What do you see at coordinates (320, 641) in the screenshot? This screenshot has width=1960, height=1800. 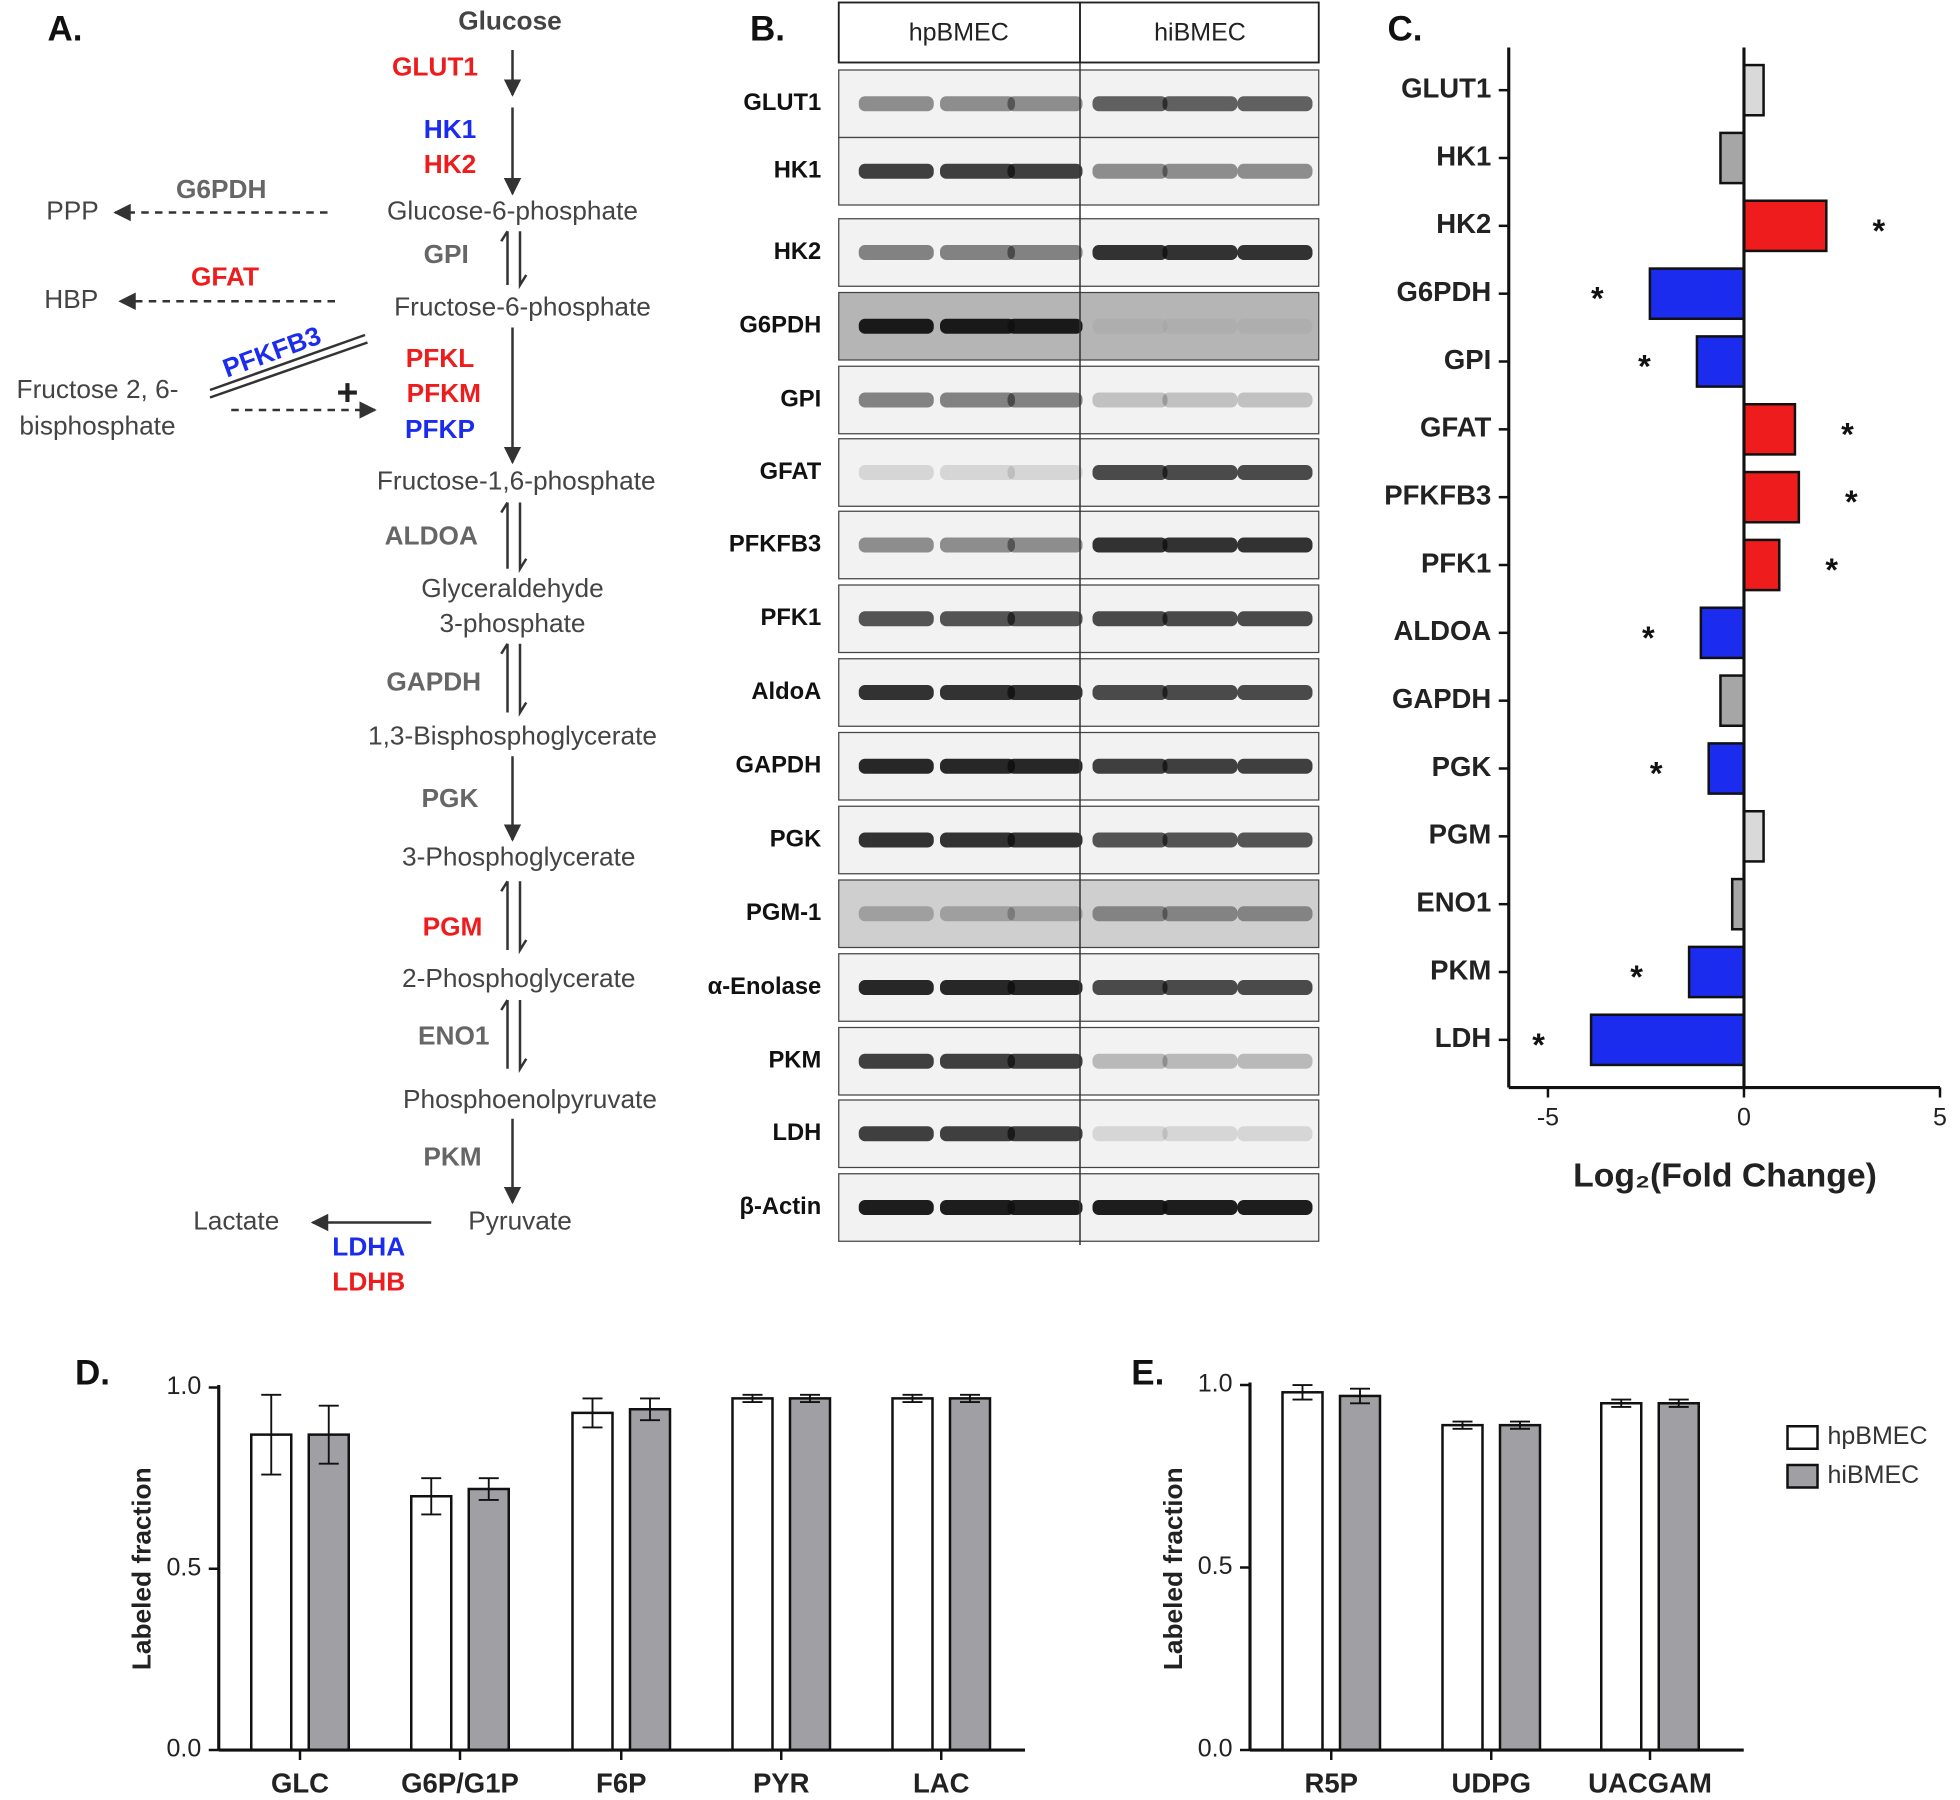 I see `pathway-arrows` at bounding box center [320, 641].